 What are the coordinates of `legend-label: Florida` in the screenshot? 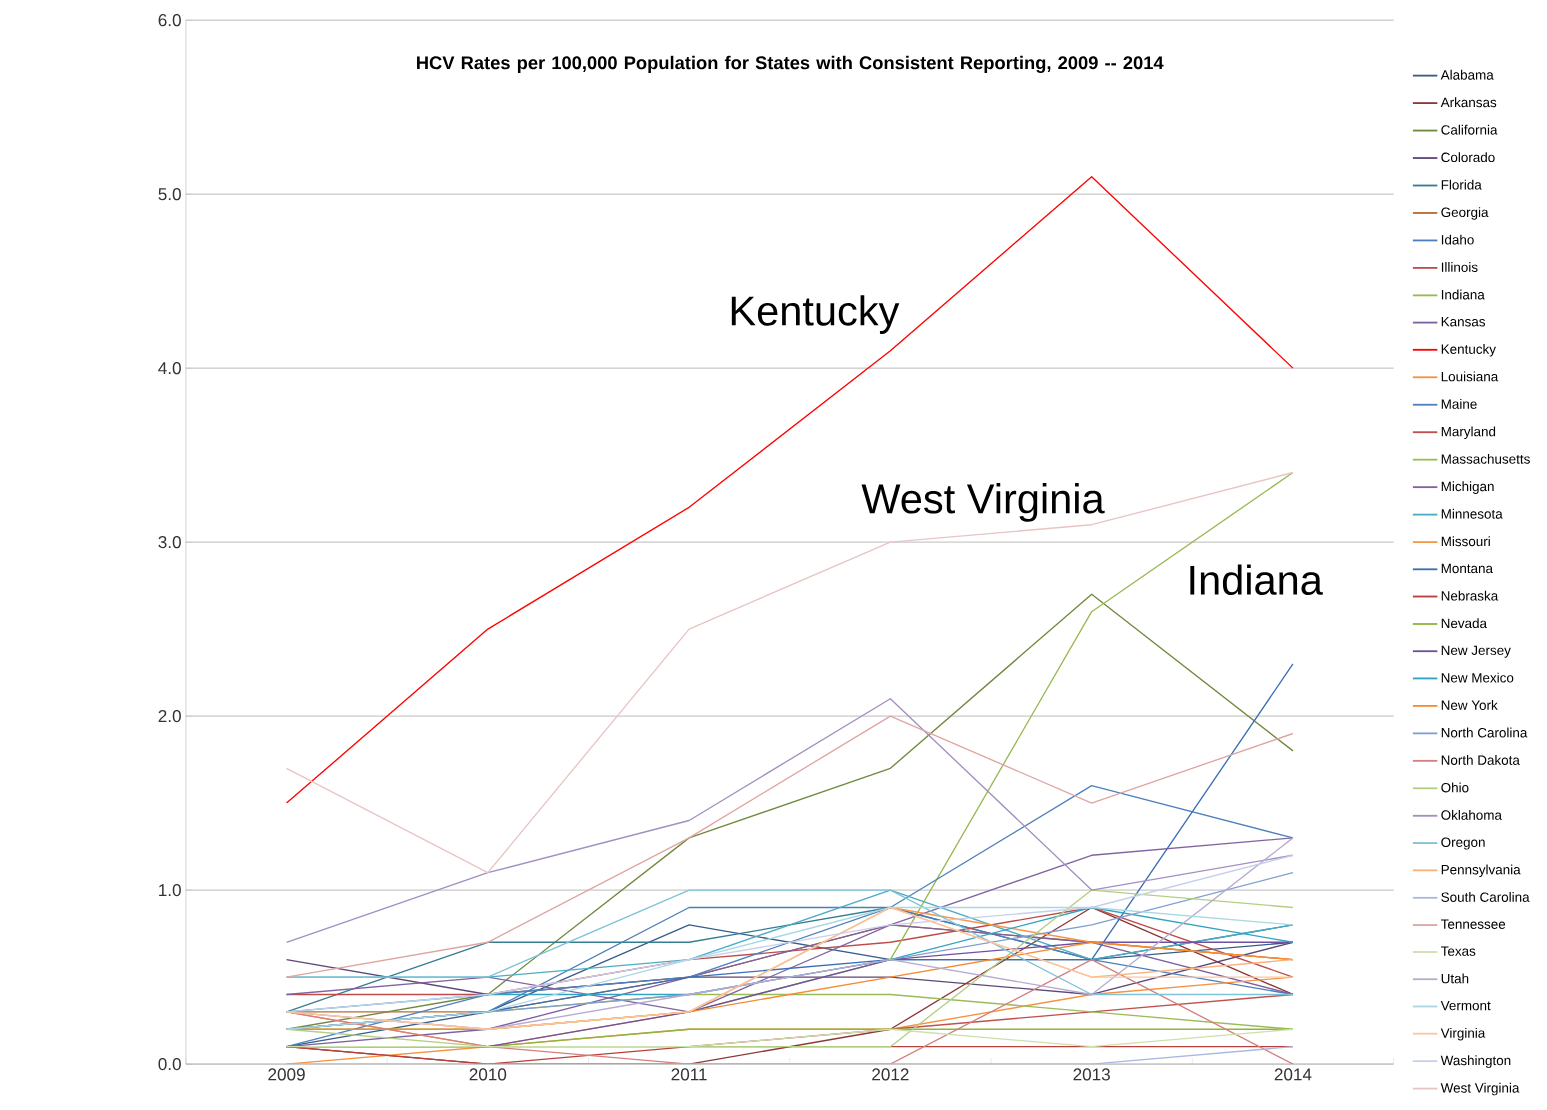 It's located at (1461, 184).